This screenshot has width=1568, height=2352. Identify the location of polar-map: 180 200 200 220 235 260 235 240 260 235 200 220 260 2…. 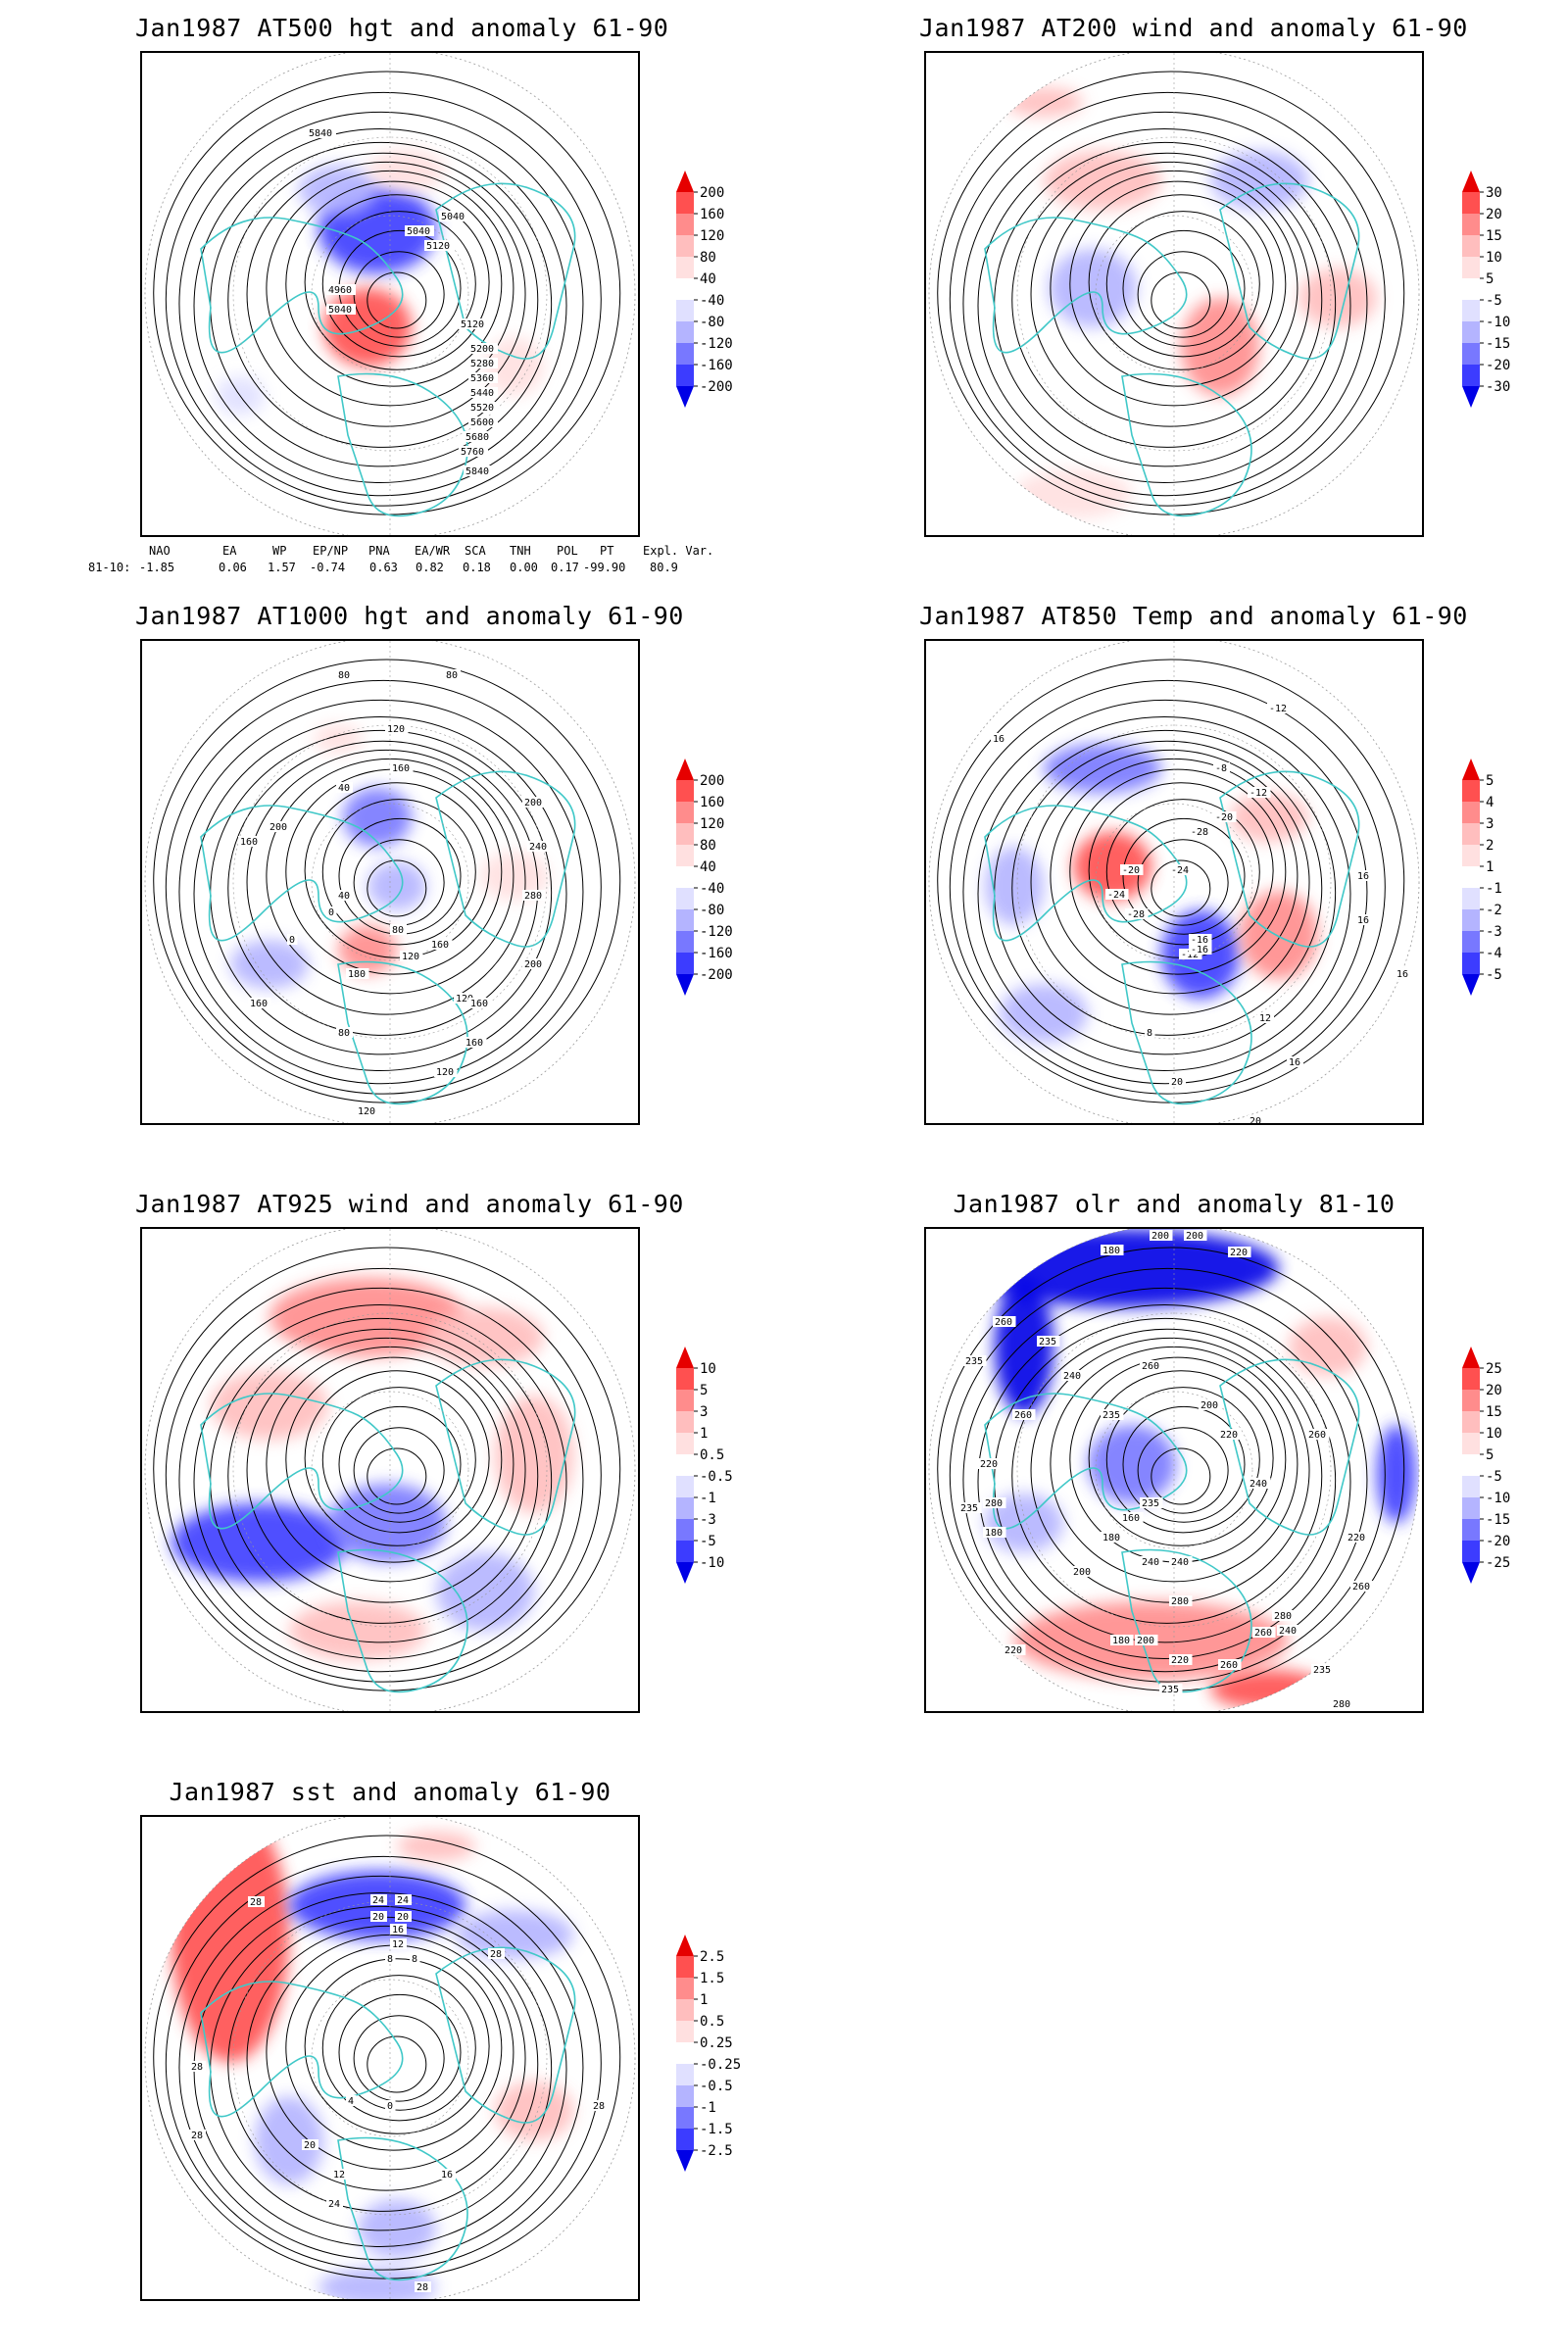
(1174, 1470).